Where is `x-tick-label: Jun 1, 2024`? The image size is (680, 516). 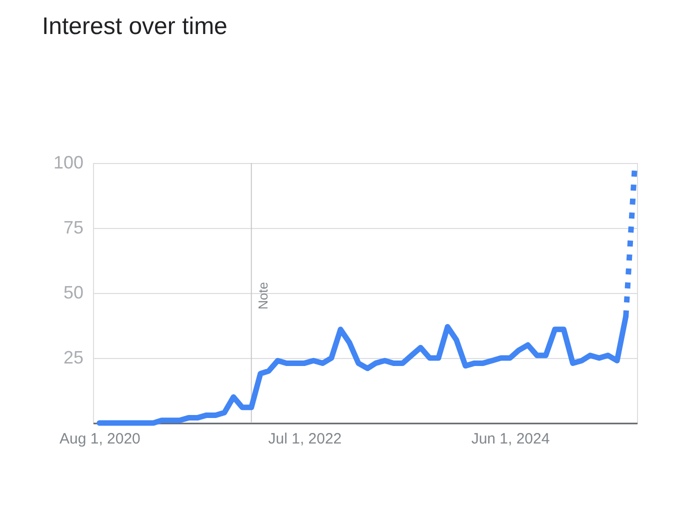 x-tick-label: Jun 1, 2024 is located at coordinates (510, 439).